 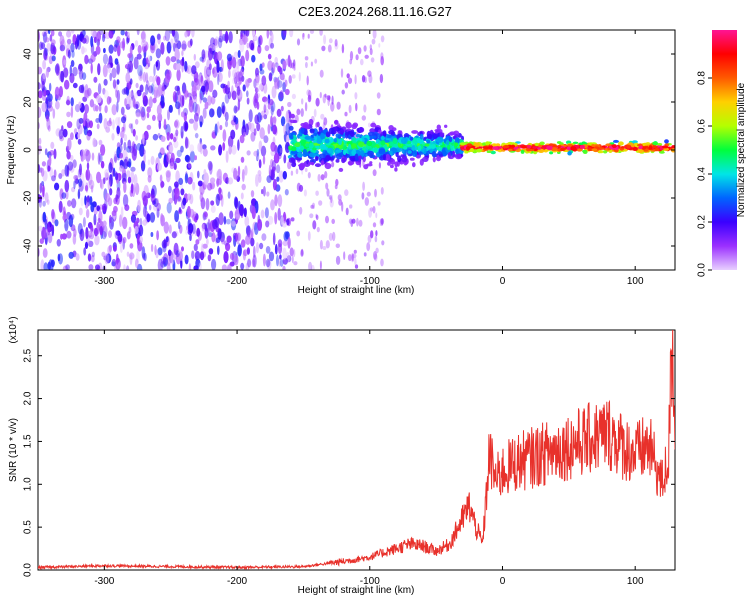 I want to click on colorbar-label: Normalized spectral amplitude, so click(x=741, y=149).